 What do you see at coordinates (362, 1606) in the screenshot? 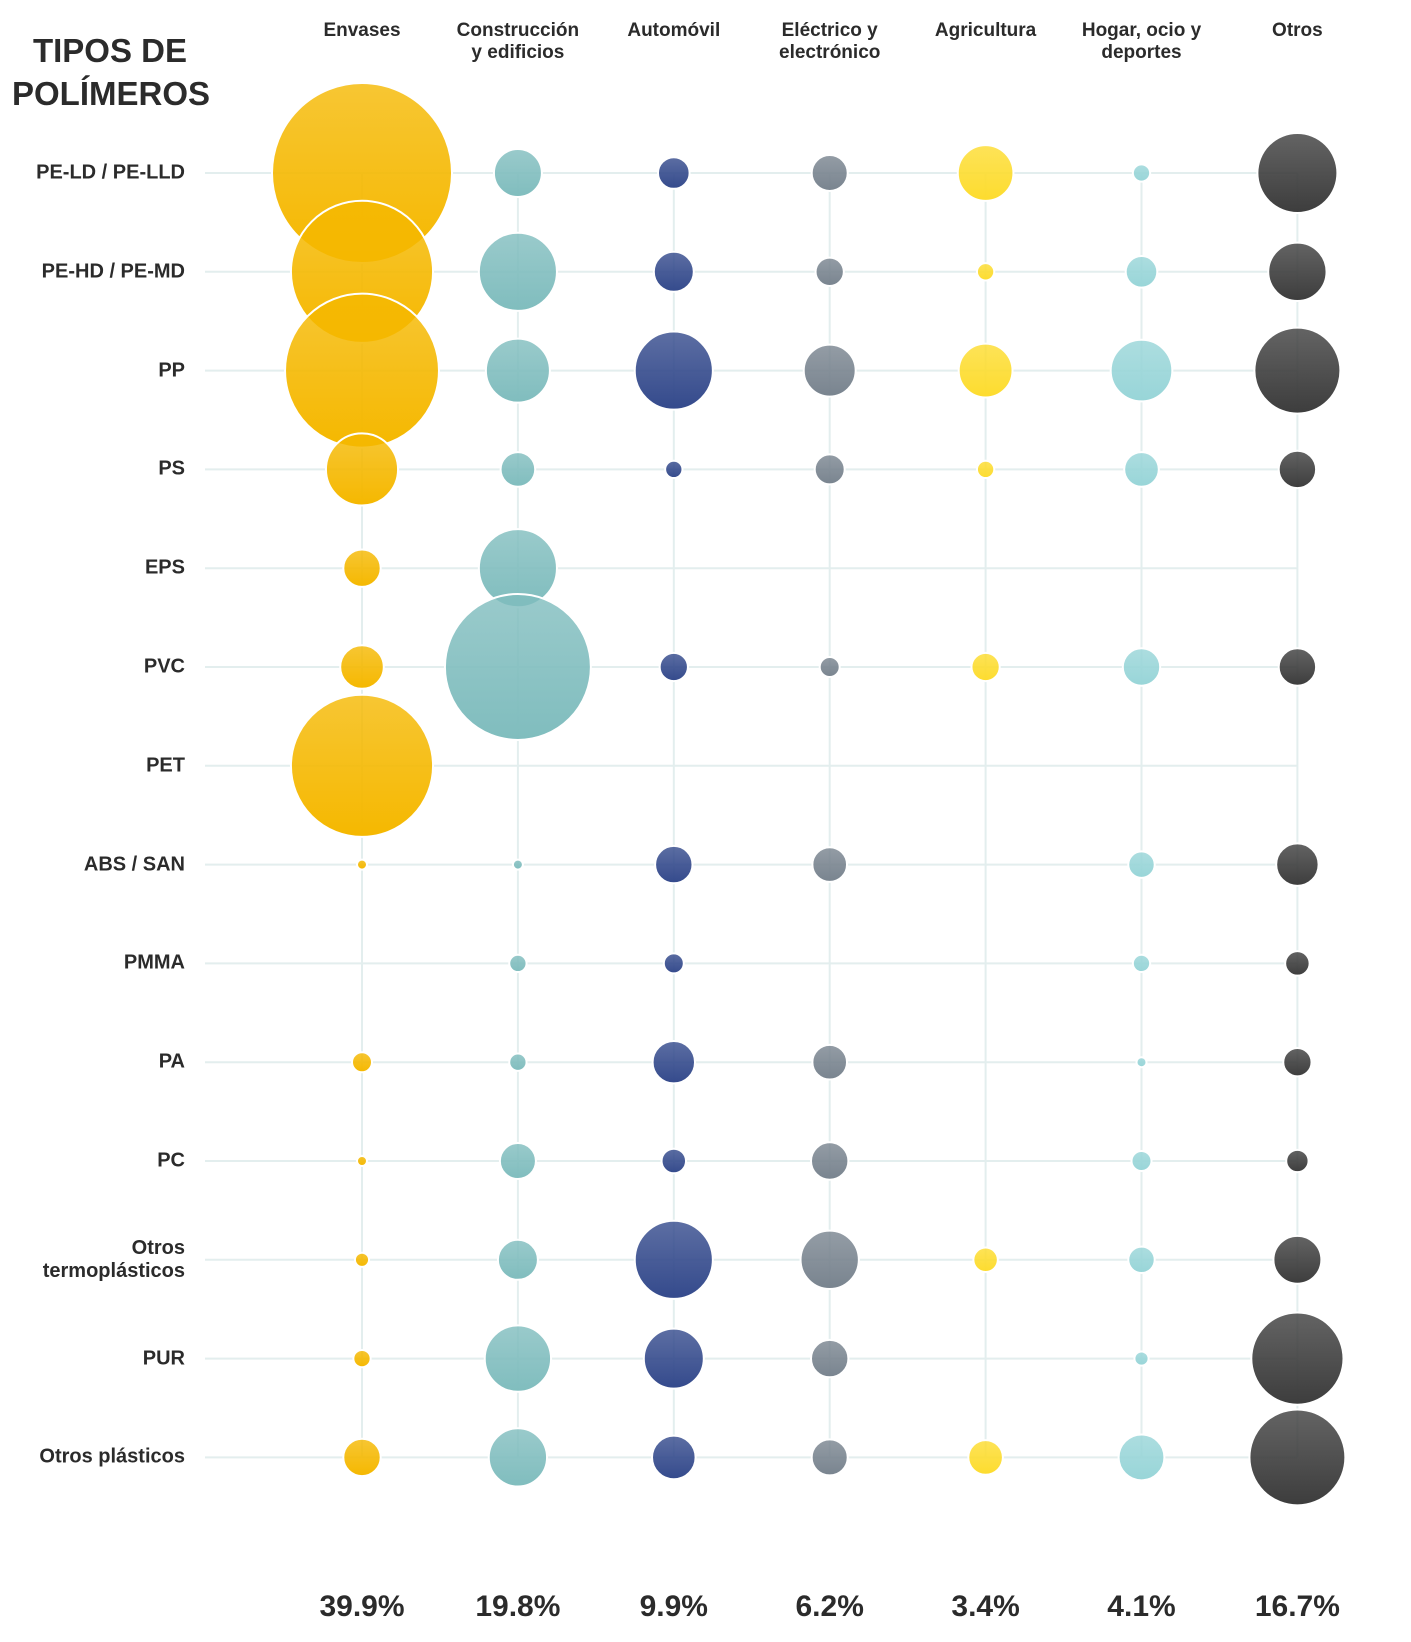
I see `column-total: 39.9%` at bounding box center [362, 1606].